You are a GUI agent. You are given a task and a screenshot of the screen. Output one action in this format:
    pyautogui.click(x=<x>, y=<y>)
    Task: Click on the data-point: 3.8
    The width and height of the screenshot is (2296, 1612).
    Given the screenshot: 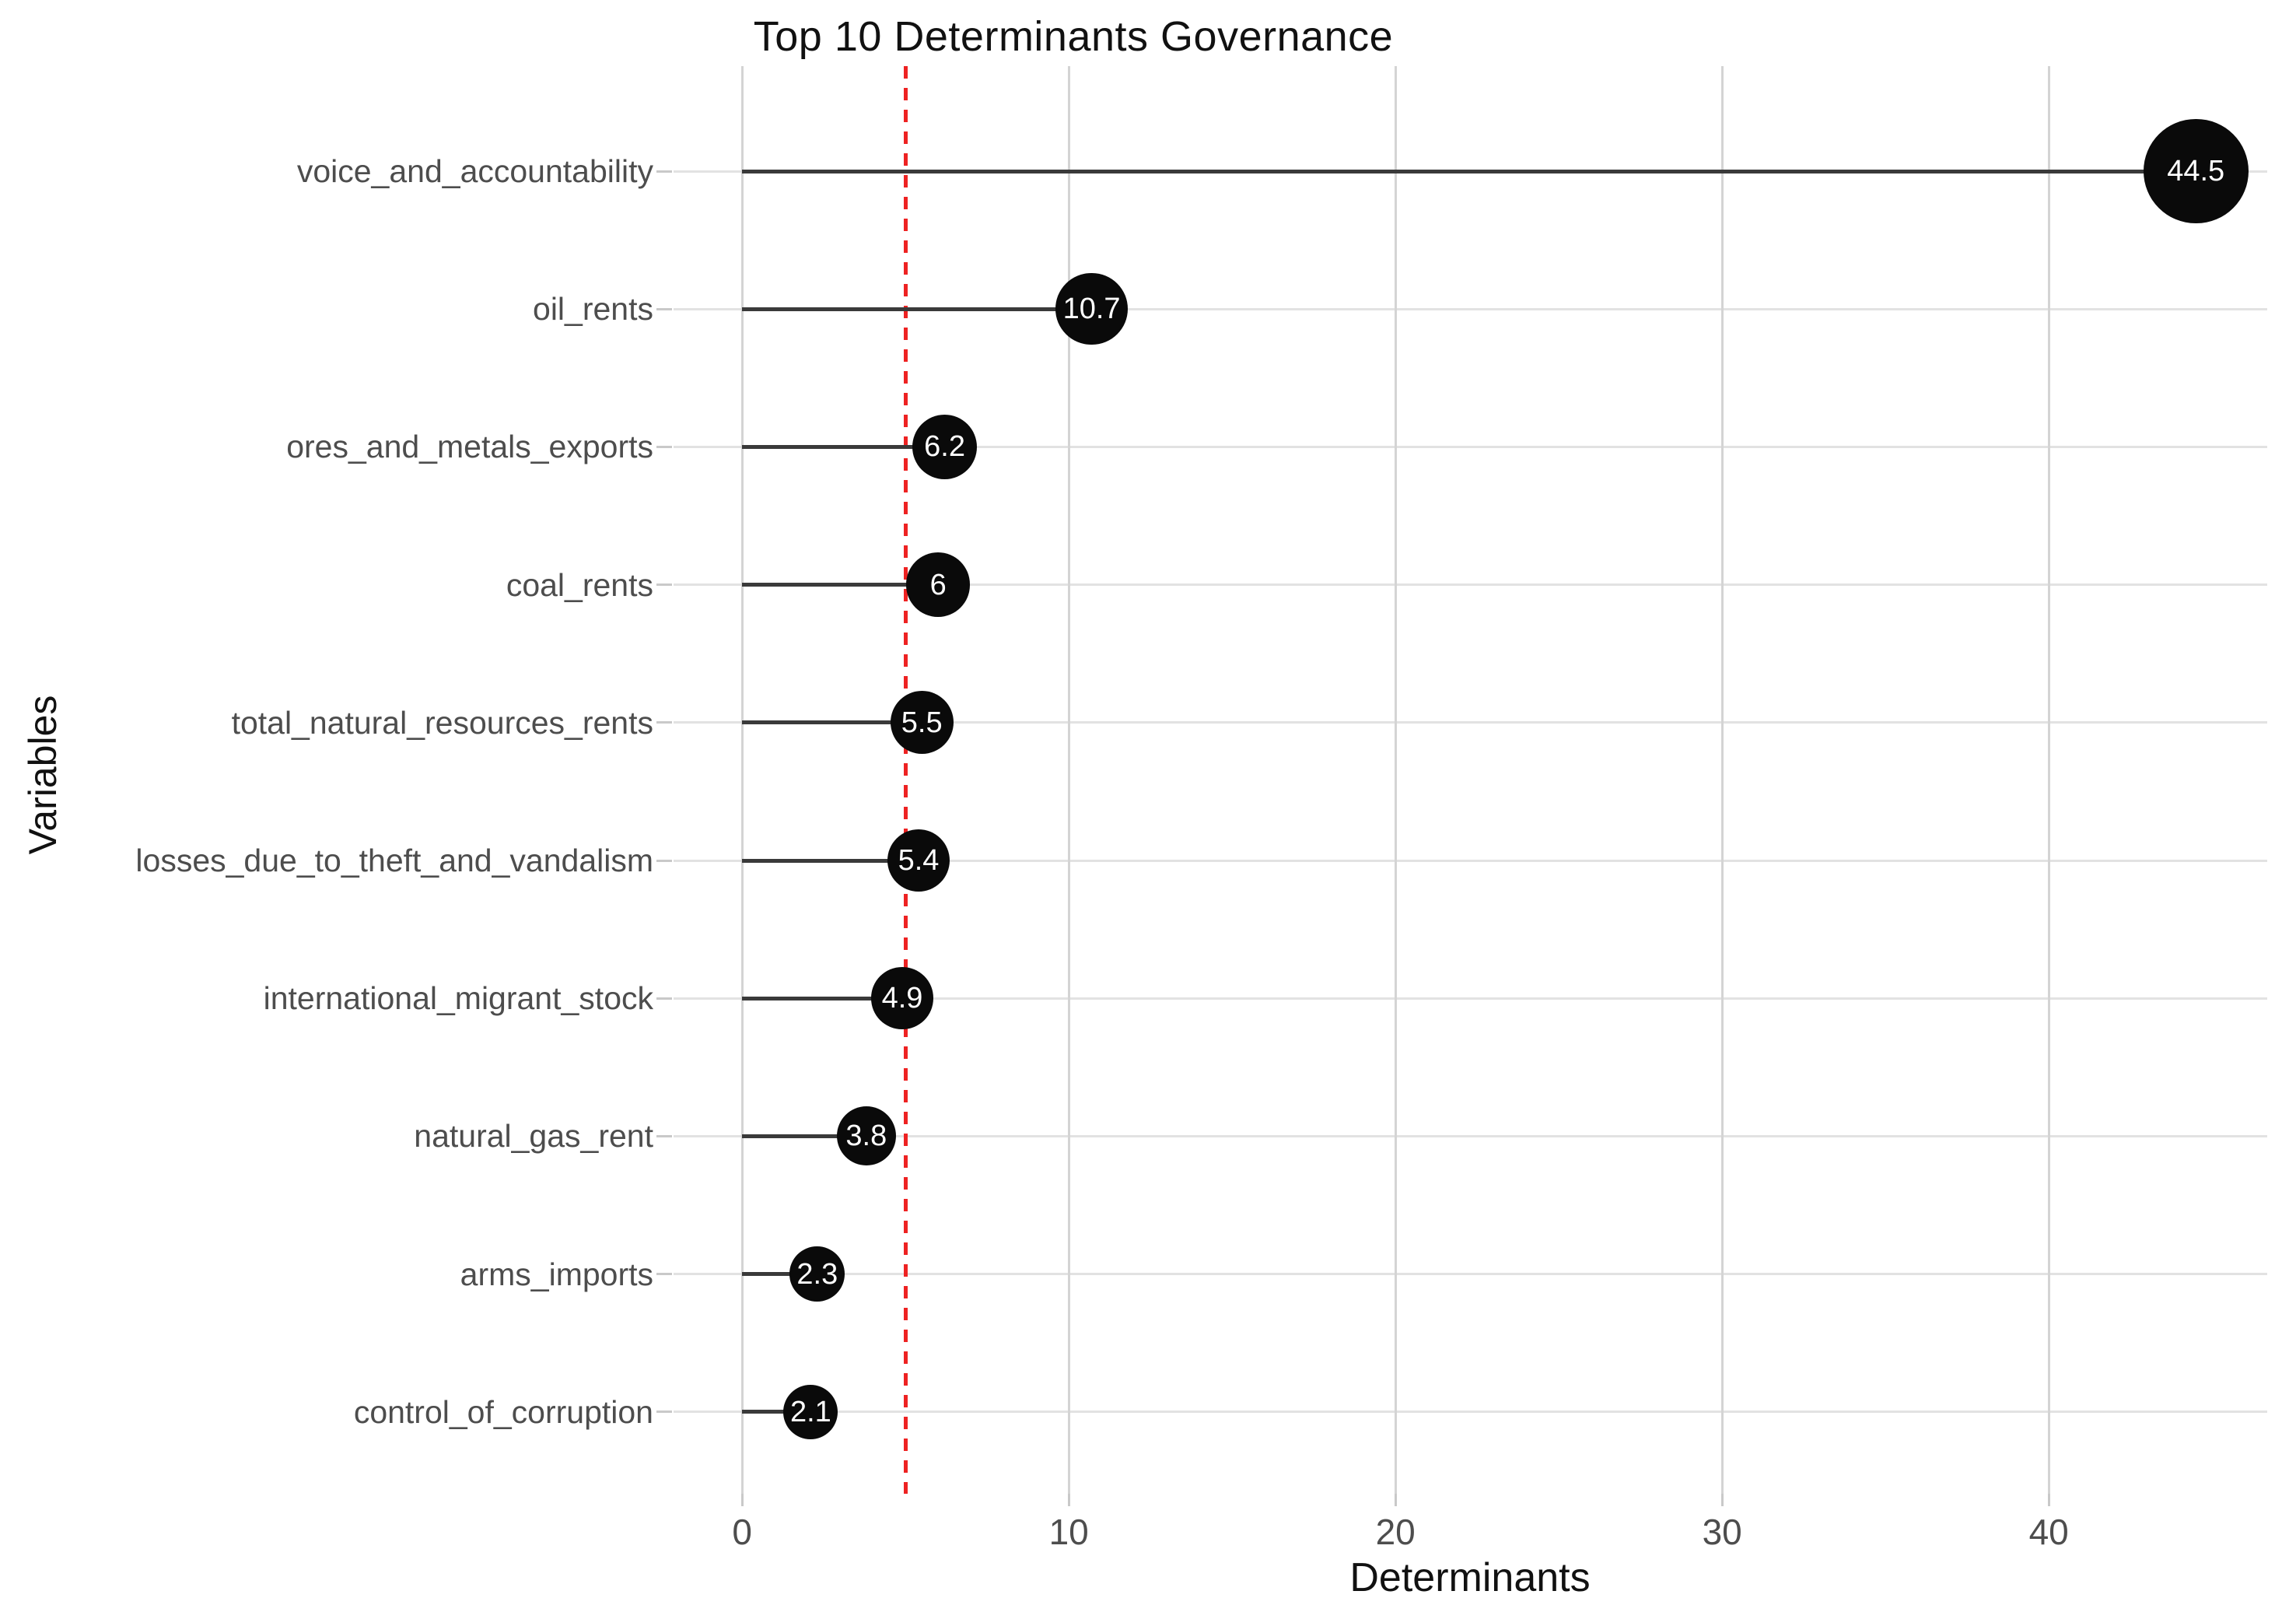 What is the action you would take?
    pyautogui.click(x=866, y=1136)
    